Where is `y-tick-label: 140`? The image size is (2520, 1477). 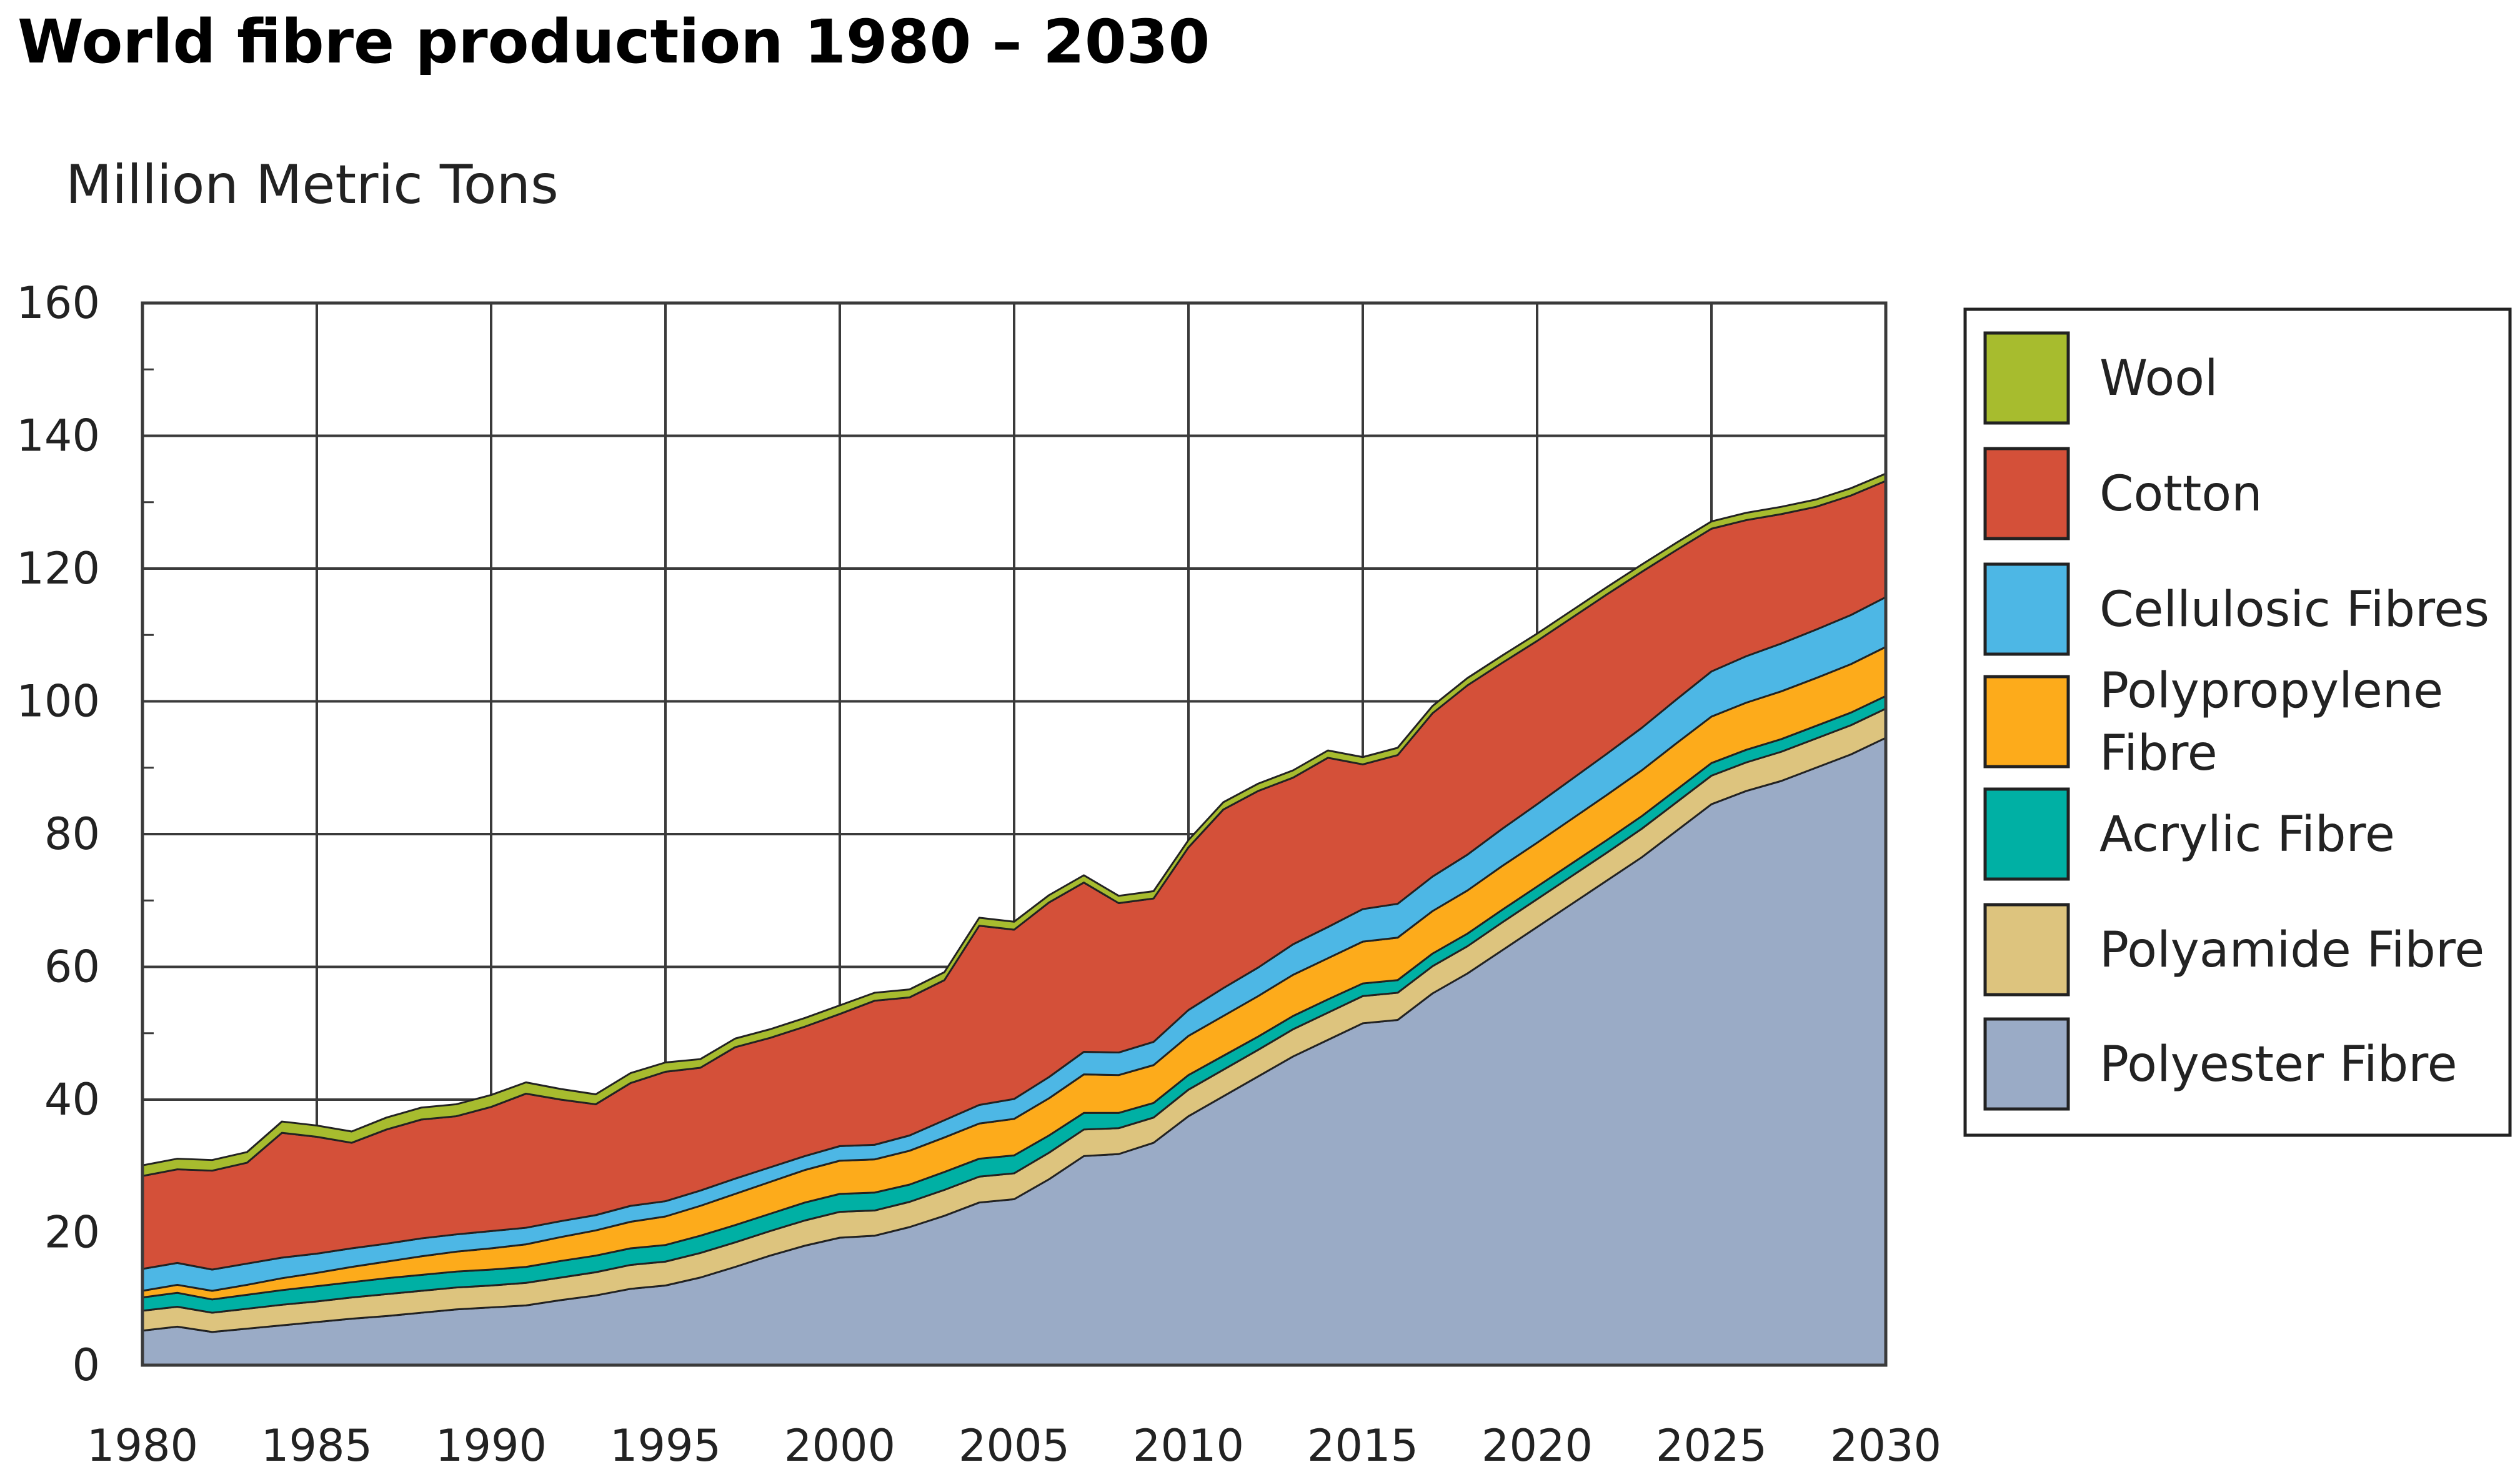 y-tick-label: 140 is located at coordinates (58, 436).